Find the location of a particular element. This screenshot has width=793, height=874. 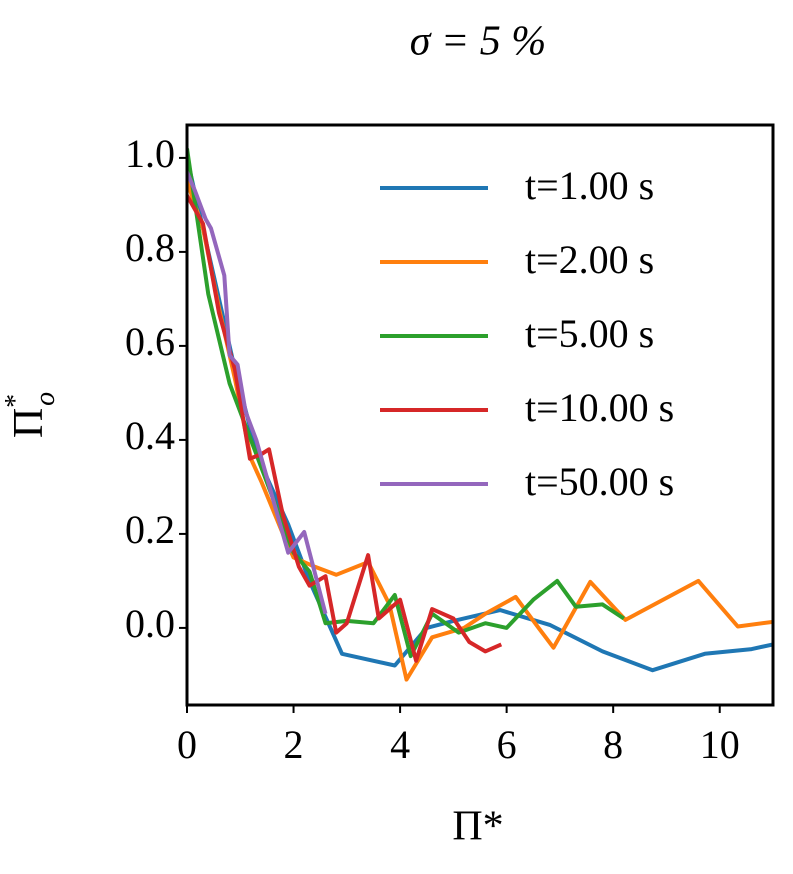

y-axis-label: Π*o is located at coordinates (30, 415).